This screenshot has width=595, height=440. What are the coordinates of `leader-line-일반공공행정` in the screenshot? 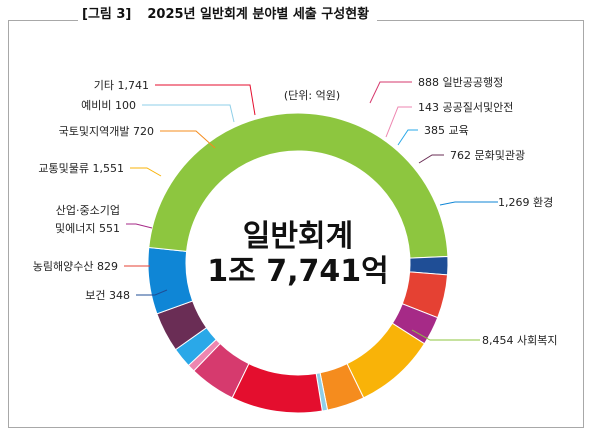 It's located at (390, 92).